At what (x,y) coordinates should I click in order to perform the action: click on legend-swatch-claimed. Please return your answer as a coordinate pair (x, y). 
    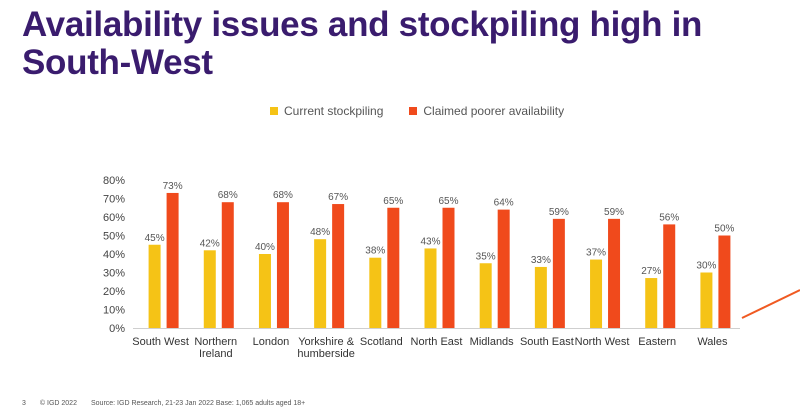
    Looking at the image, I should click on (413, 111).